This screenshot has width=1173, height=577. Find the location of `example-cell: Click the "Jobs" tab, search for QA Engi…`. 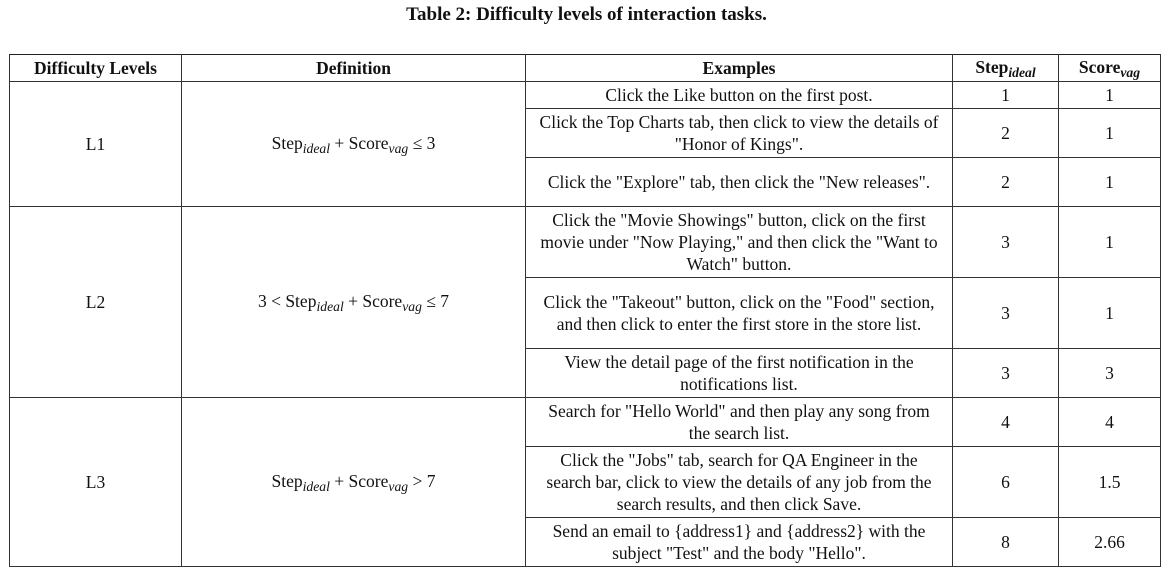

example-cell: Click the "Jobs" tab, search for QA Engi… is located at coordinates (739, 482).